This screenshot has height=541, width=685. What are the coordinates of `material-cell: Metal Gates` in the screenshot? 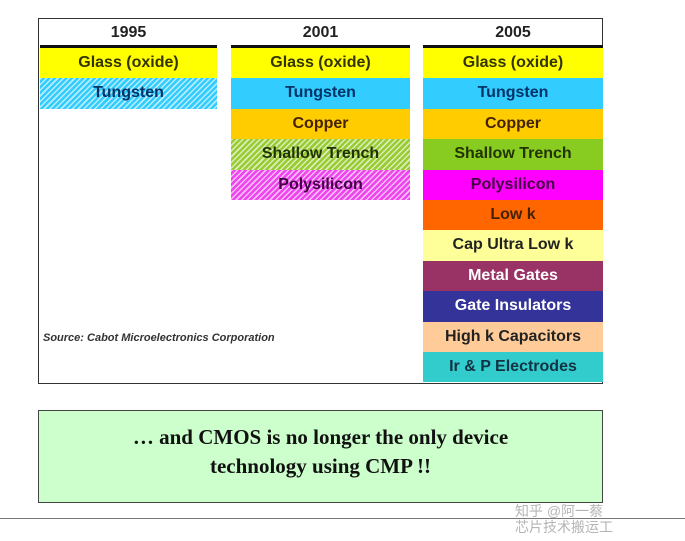 It's located at (513, 276).